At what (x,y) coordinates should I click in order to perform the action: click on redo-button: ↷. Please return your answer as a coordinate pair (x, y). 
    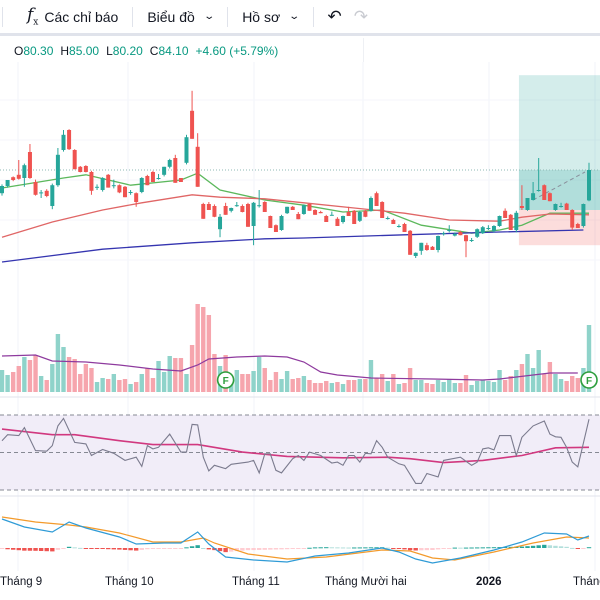
    Looking at the image, I should click on (361, 17).